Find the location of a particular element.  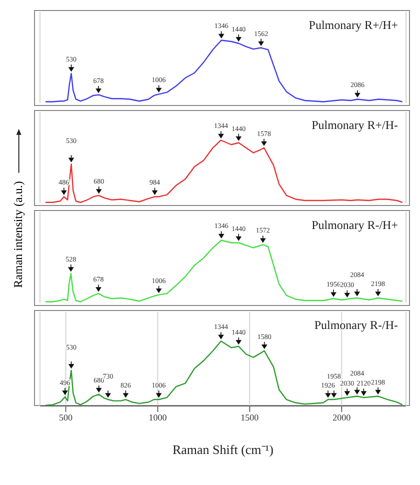

x-tick-label: 1500 is located at coordinates (250, 417).